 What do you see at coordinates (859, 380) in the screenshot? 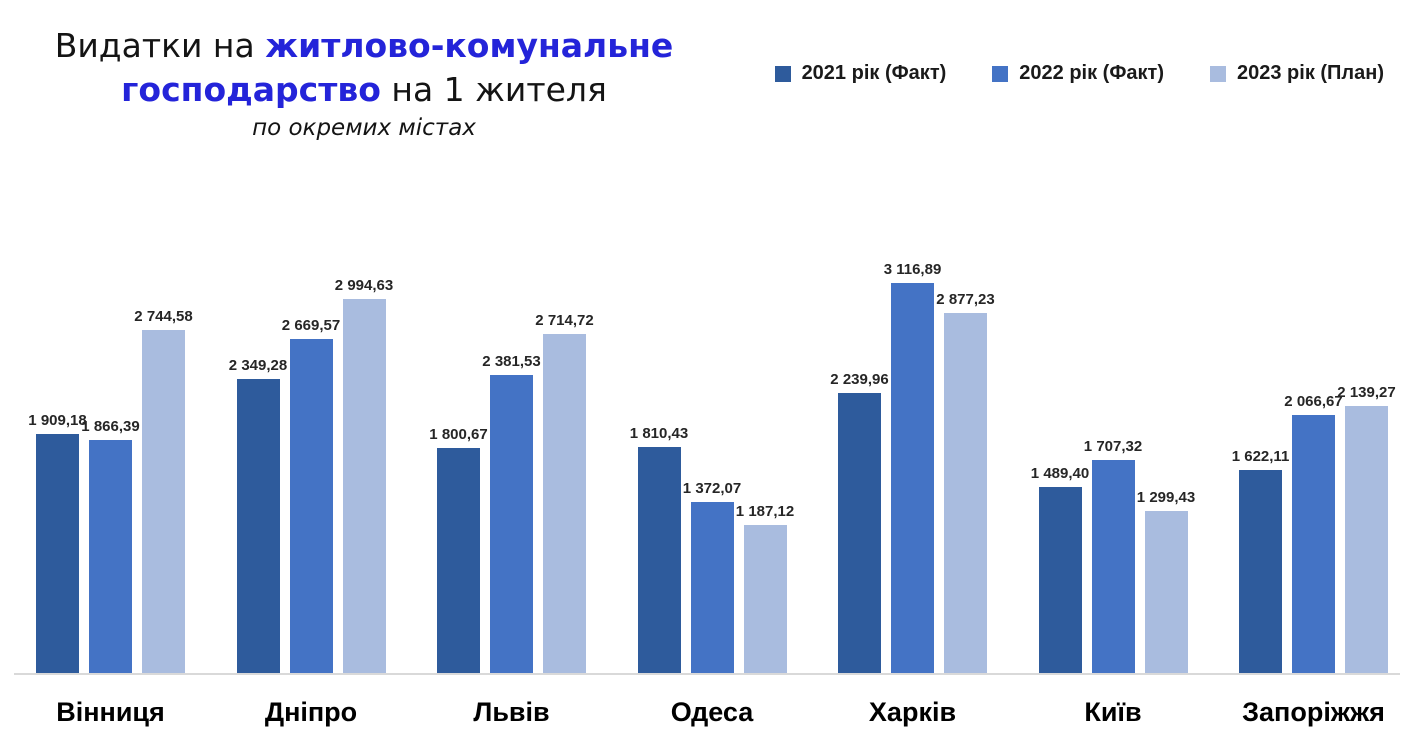
I see `value-label: 2 239,96` at bounding box center [859, 380].